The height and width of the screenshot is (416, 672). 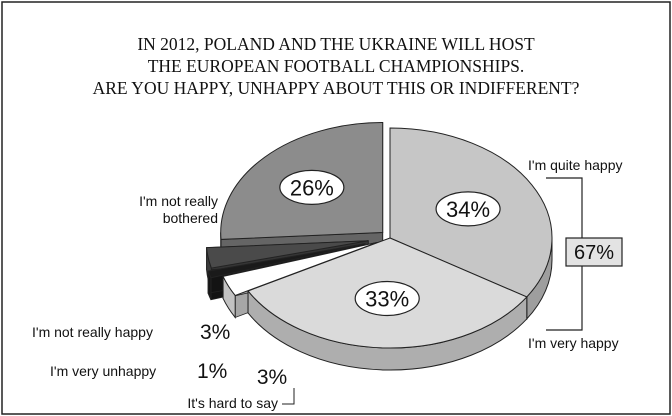 I want to click on slice-i-m-very-unhappy, so click(x=286, y=261).